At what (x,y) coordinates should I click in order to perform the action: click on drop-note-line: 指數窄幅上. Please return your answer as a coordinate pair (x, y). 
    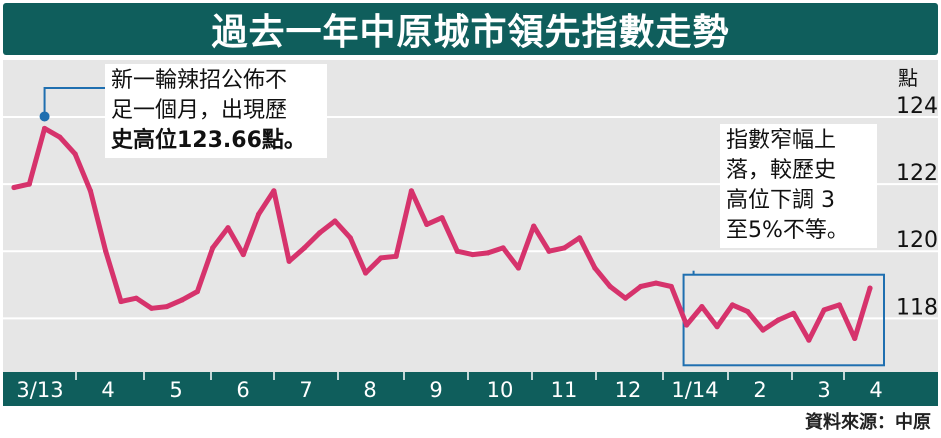
    Looking at the image, I should click on (781, 140).